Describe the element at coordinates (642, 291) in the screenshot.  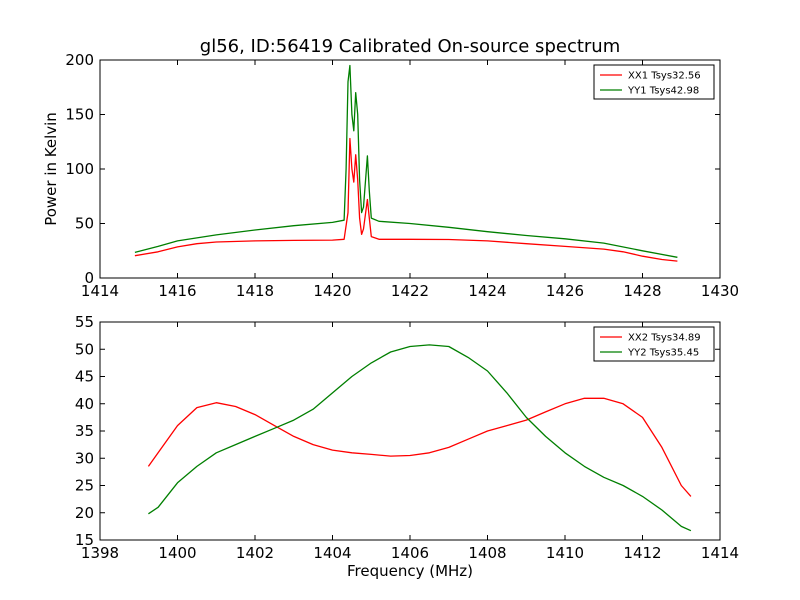
I see `x-tick-label: 1428` at that location.